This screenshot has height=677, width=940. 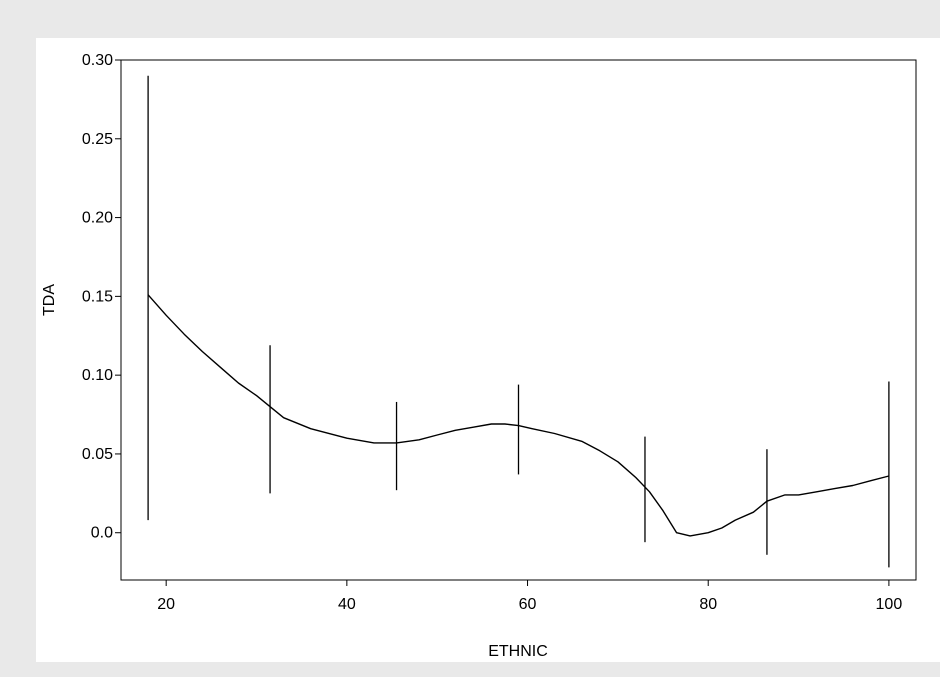 What do you see at coordinates (528, 604) in the screenshot?
I see `x-tick-label: 60` at bounding box center [528, 604].